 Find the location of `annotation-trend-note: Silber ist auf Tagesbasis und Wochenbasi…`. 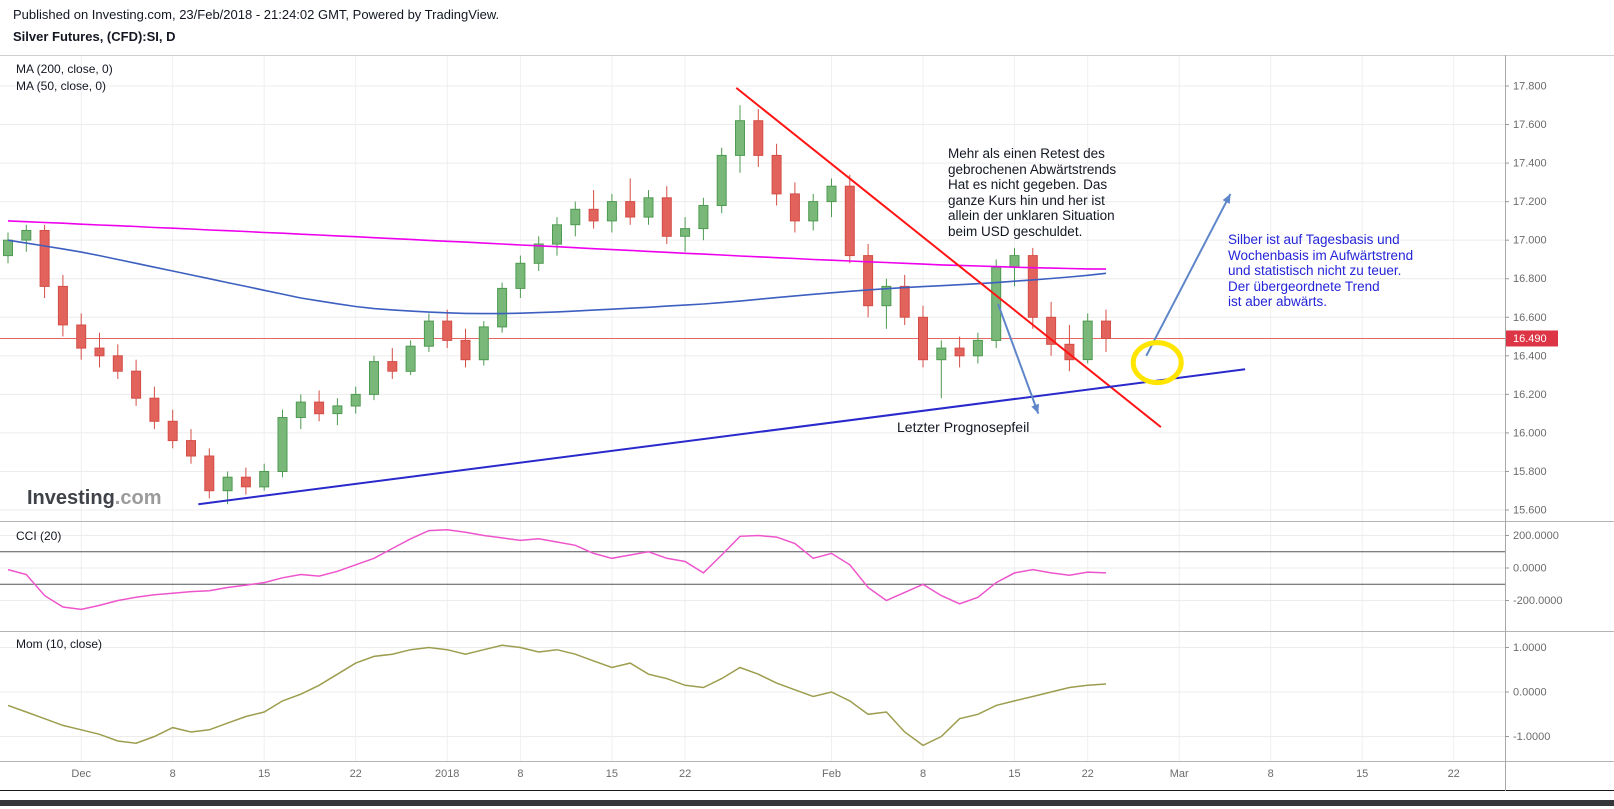

annotation-trend-note: Silber ist auf Tagesbasis und Wochenbasi… is located at coordinates (1321, 270).